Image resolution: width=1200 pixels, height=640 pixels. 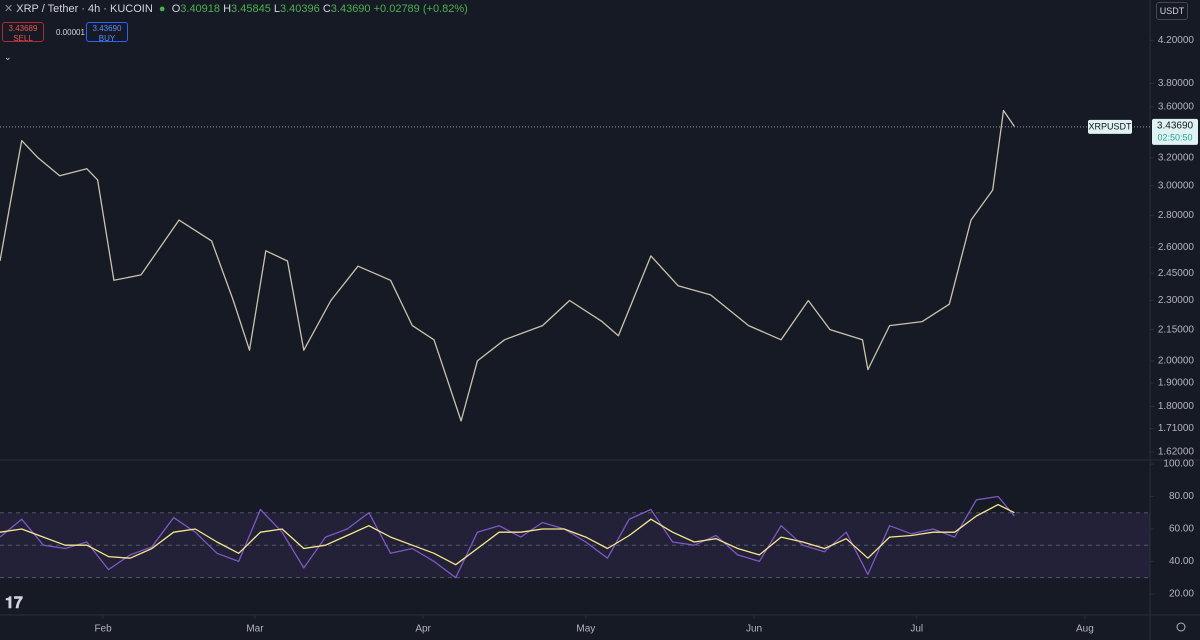 I want to click on ohlc-key: H, so click(x=227, y=9).